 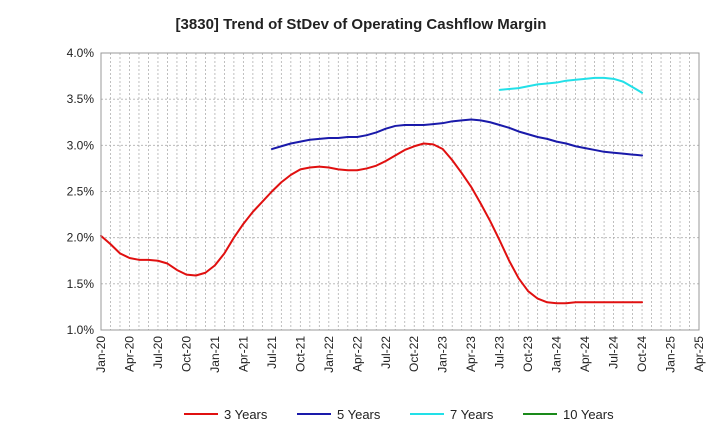 What do you see at coordinates (399, 414) in the screenshot?
I see `legend: 3 Years 5 Years 7 Years 10 Years` at bounding box center [399, 414].